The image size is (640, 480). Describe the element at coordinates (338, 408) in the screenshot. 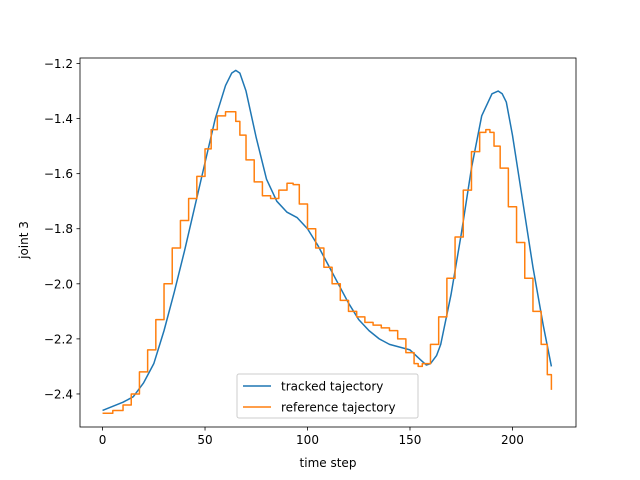

I see `legend-label-reference: reference tajectory` at that location.